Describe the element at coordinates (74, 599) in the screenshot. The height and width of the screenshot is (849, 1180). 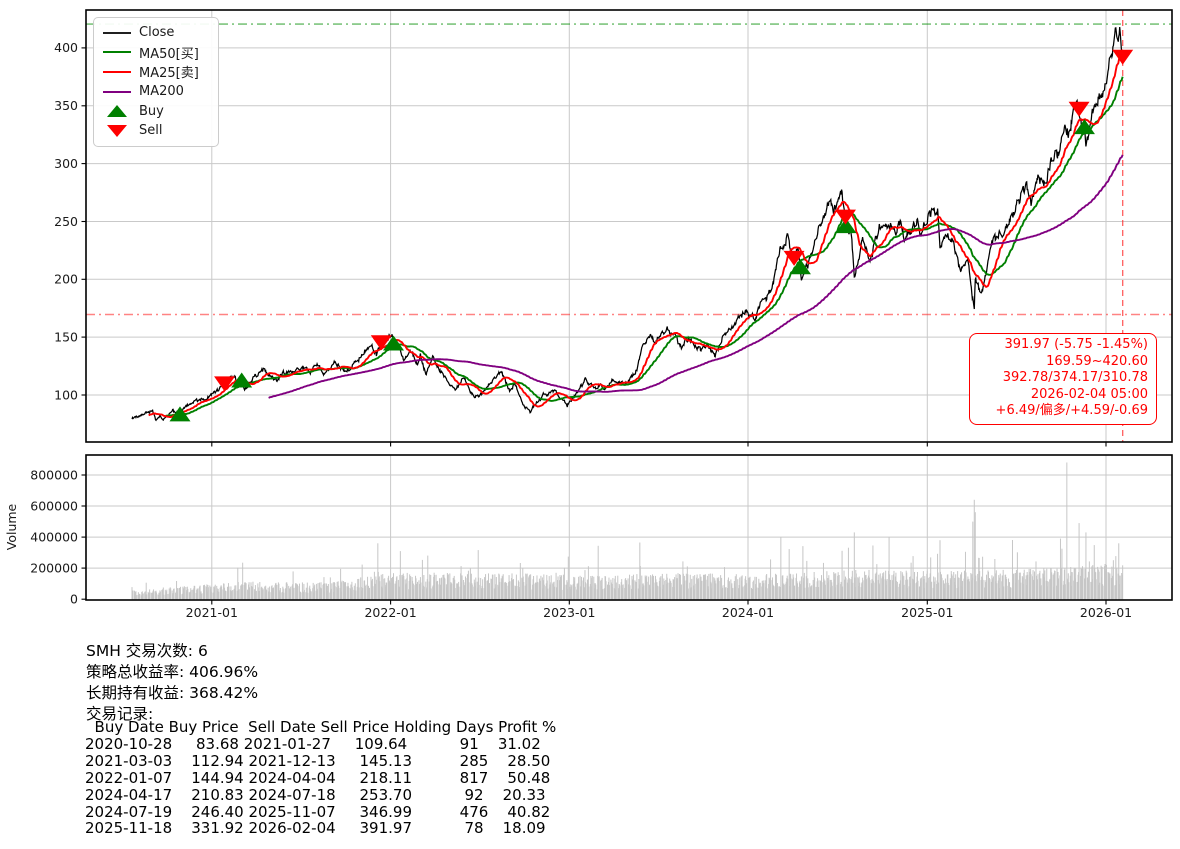
I see `svg-text: 0` at that location.